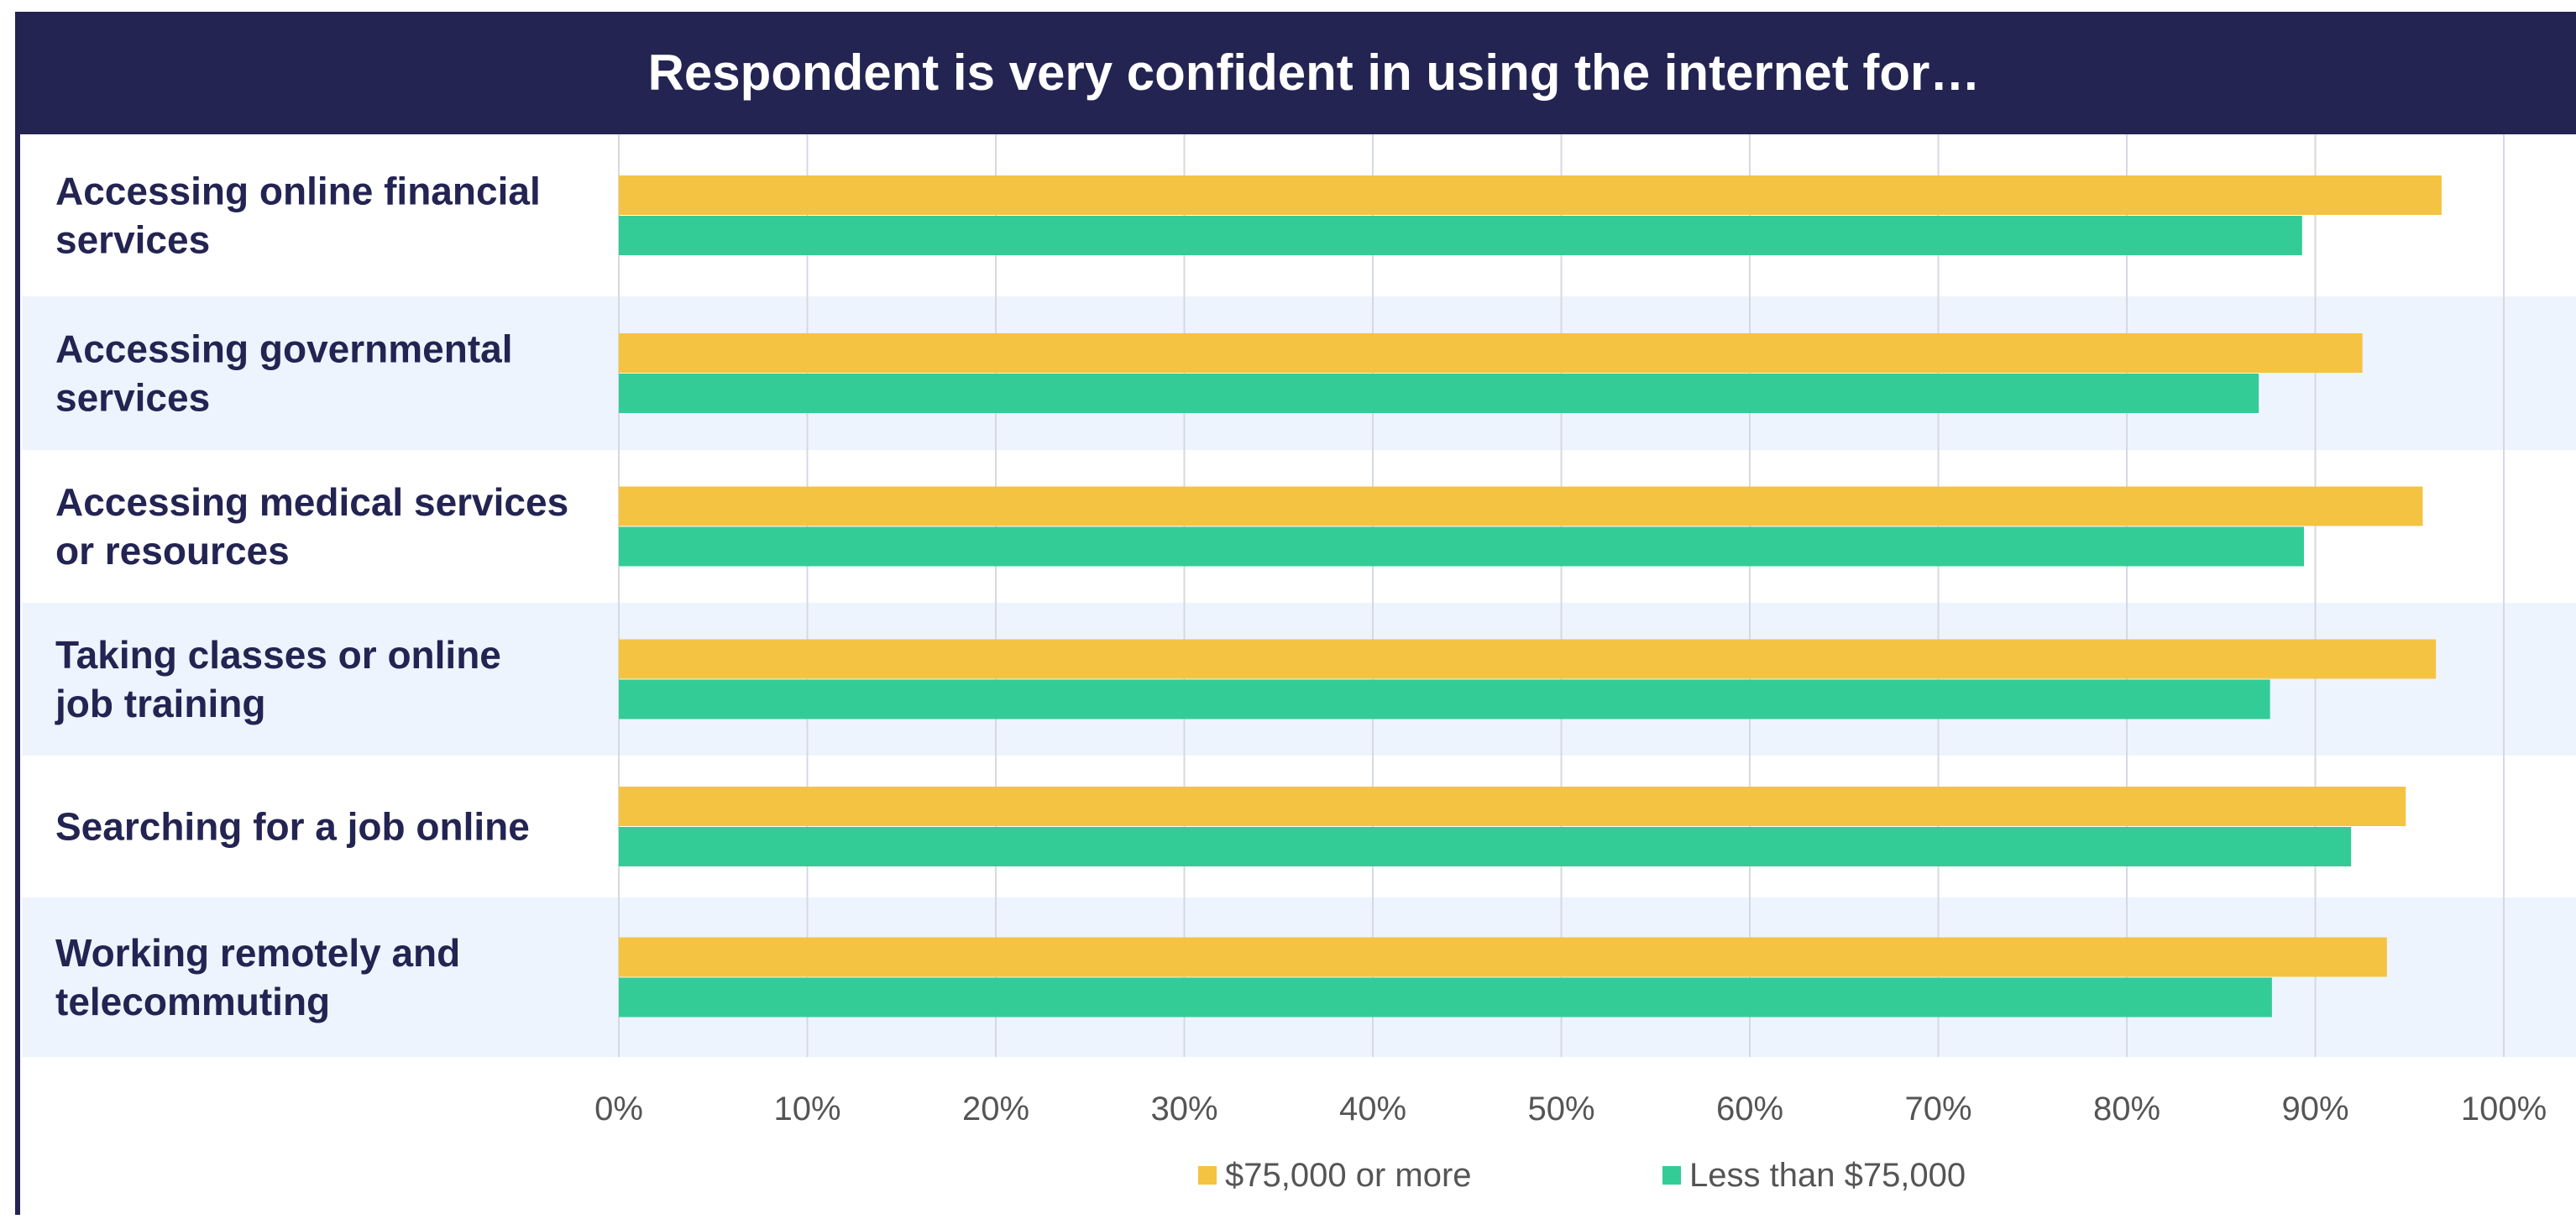 The image size is (2576, 1219). Describe the element at coordinates (1750, 1109) in the screenshot. I see `x-tick-label: 60%` at that location.